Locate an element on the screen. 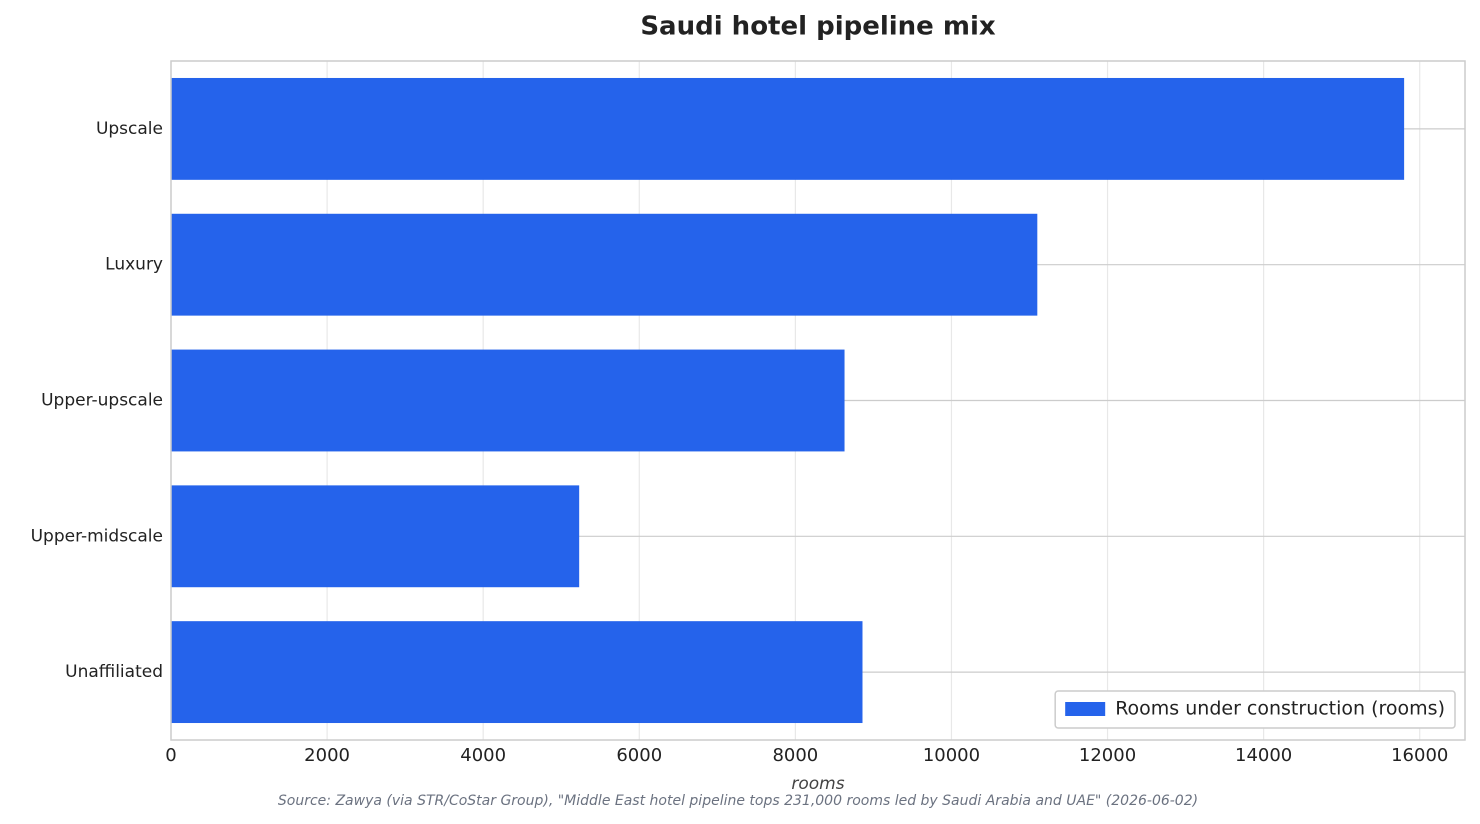  legend: Rooms under construction (rooms) is located at coordinates (1255, 709).